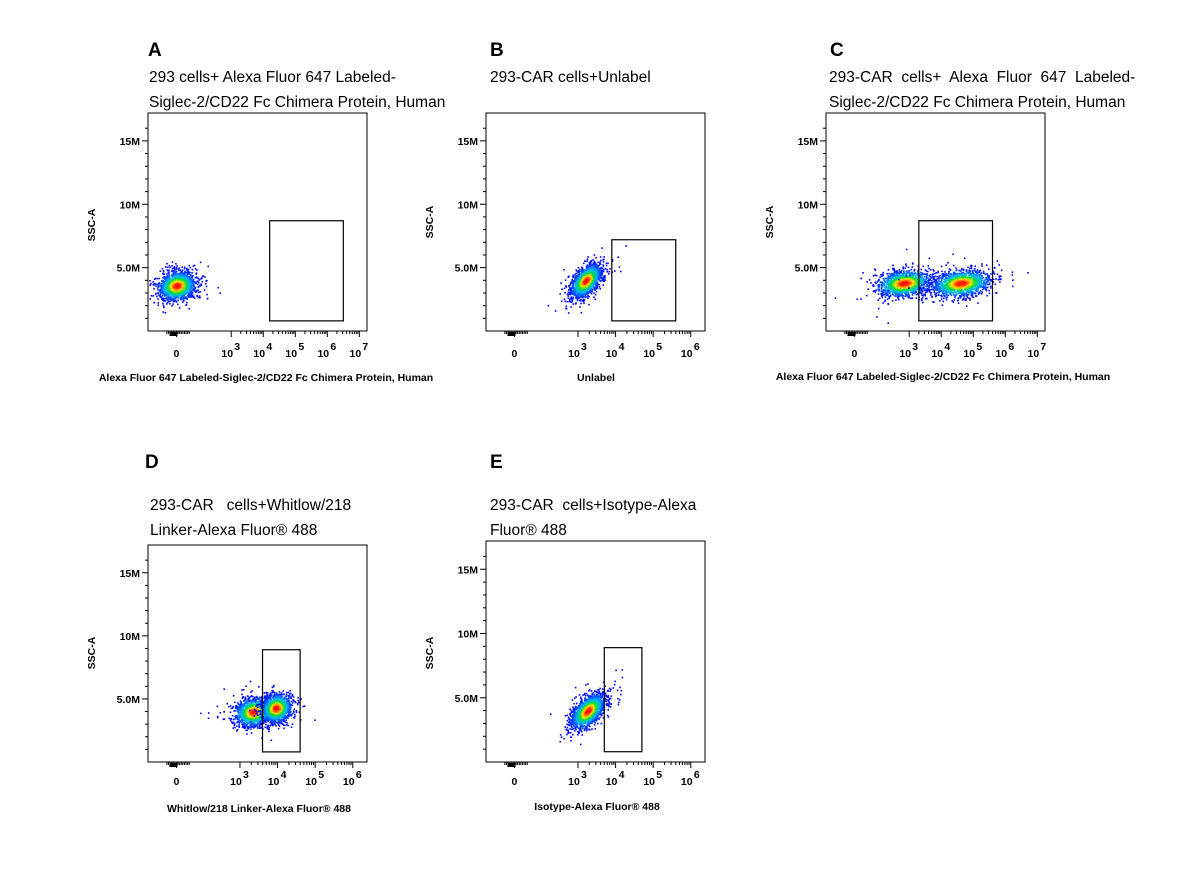 This screenshot has width=1200, height=874. Describe the element at coordinates (593, 505) in the screenshot. I see `chart-title-line: 293-CAR cells+Isotype-Alexa` at that location.